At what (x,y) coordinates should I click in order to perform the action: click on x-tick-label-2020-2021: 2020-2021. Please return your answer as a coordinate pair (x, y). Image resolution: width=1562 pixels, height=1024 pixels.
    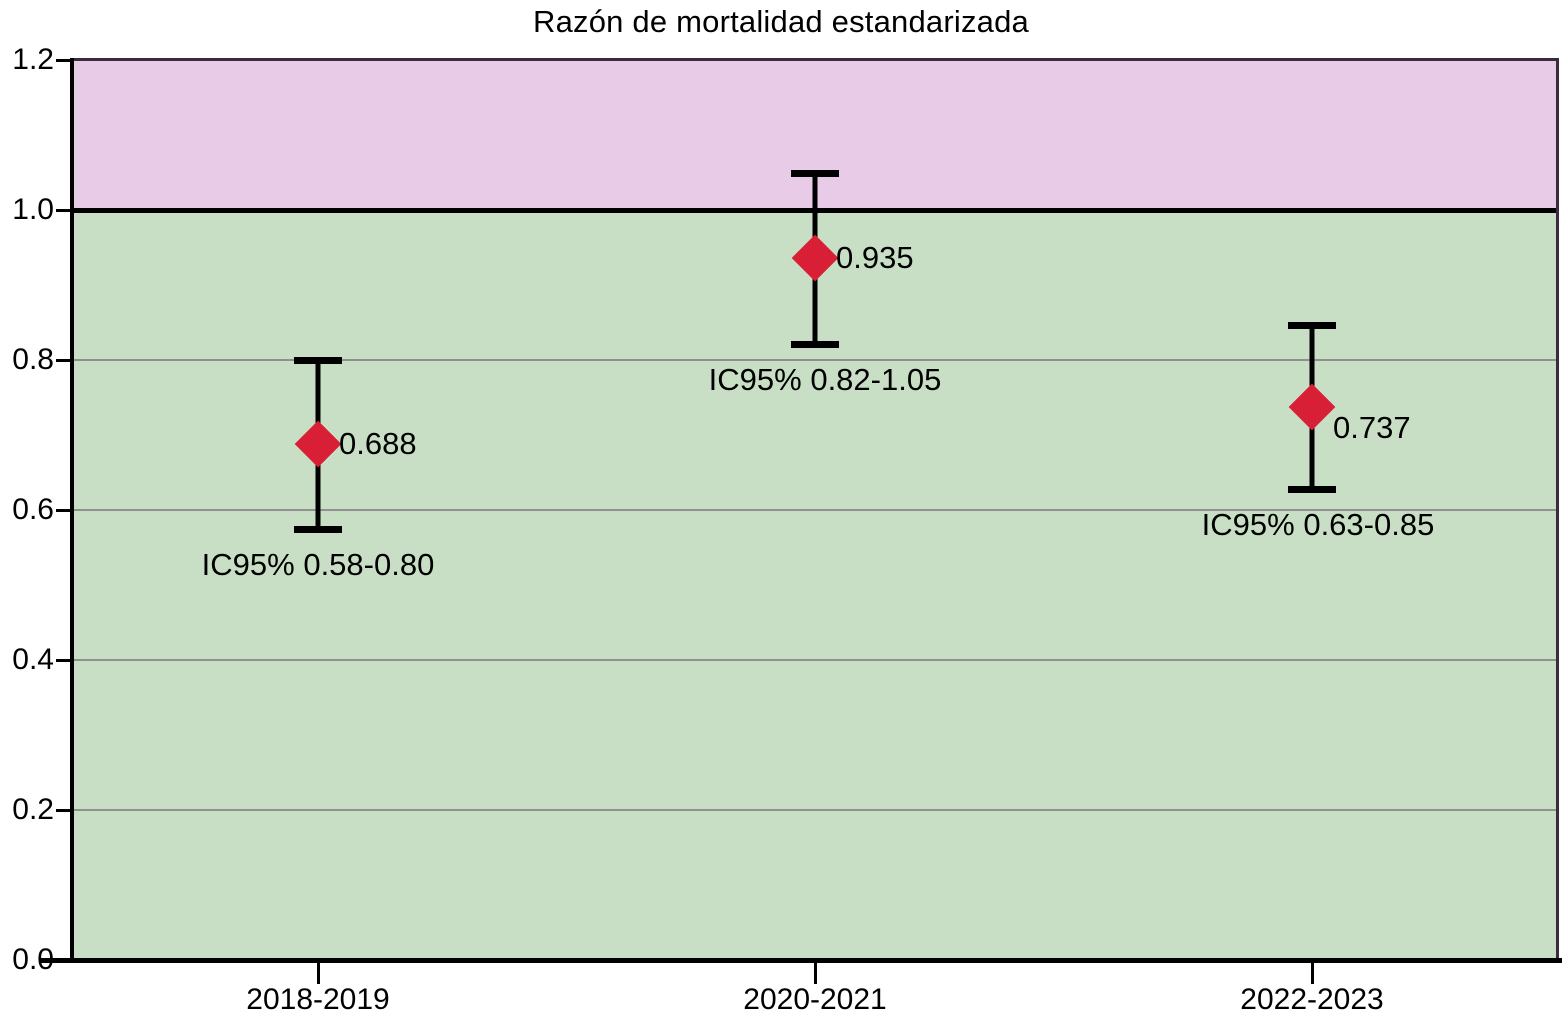
    Looking at the image, I should click on (815, 999).